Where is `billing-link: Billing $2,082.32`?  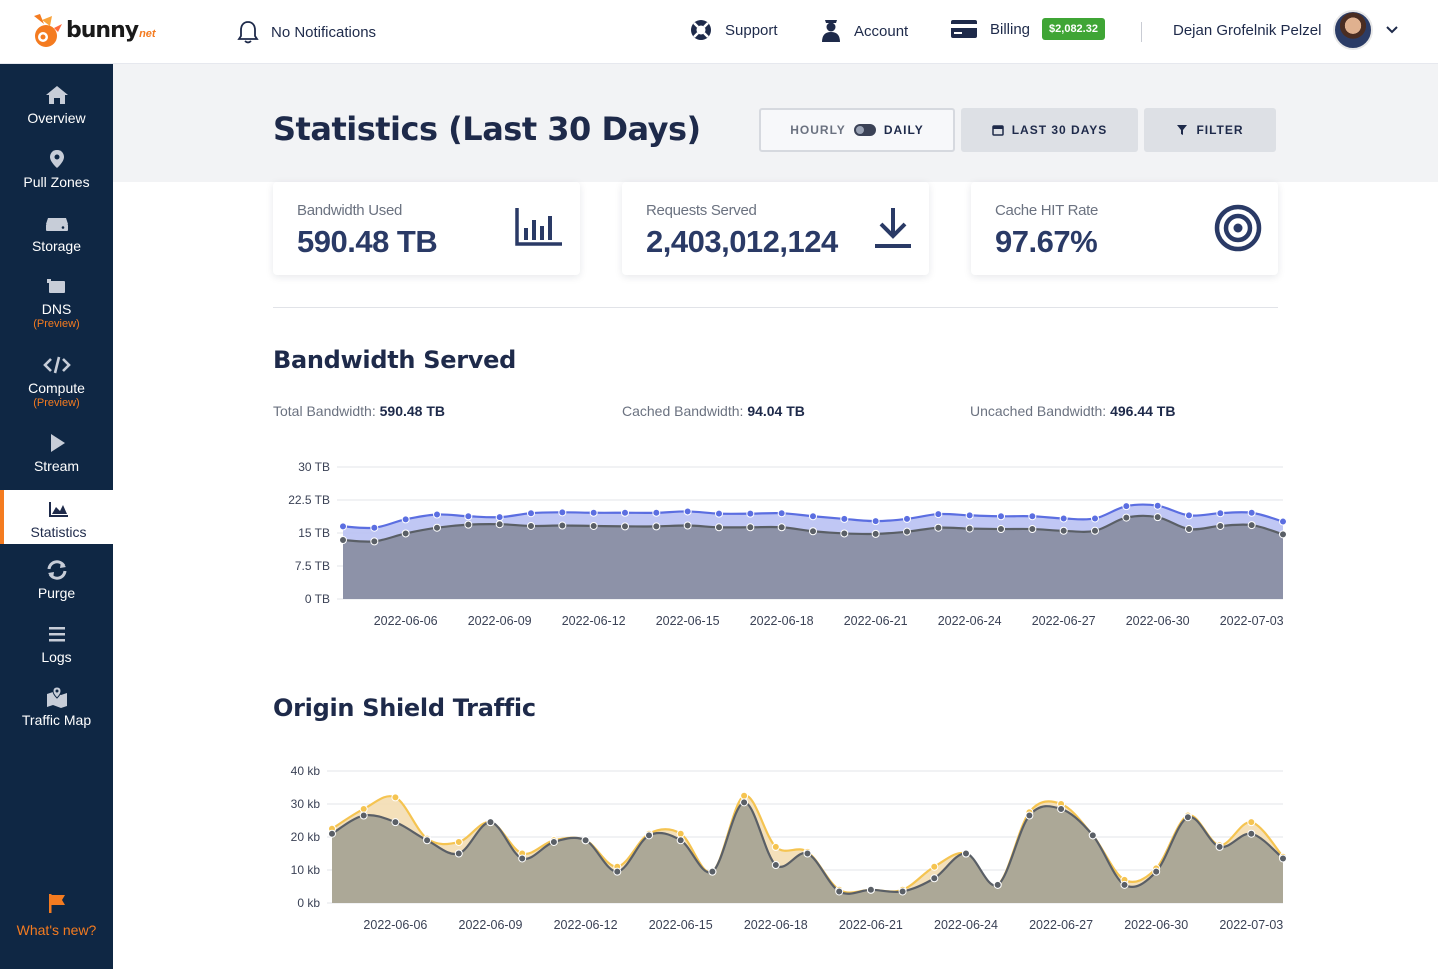 billing-link: Billing $2,082.32 is located at coordinates (1027, 29).